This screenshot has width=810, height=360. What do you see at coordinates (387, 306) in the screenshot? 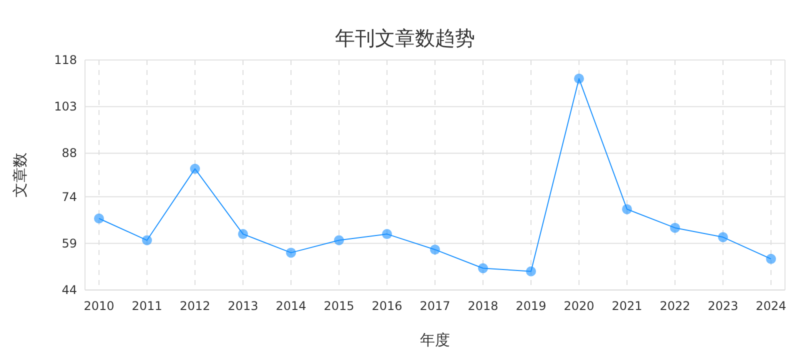
I see `x-tick-label: 2016` at bounding box center [387, 306].